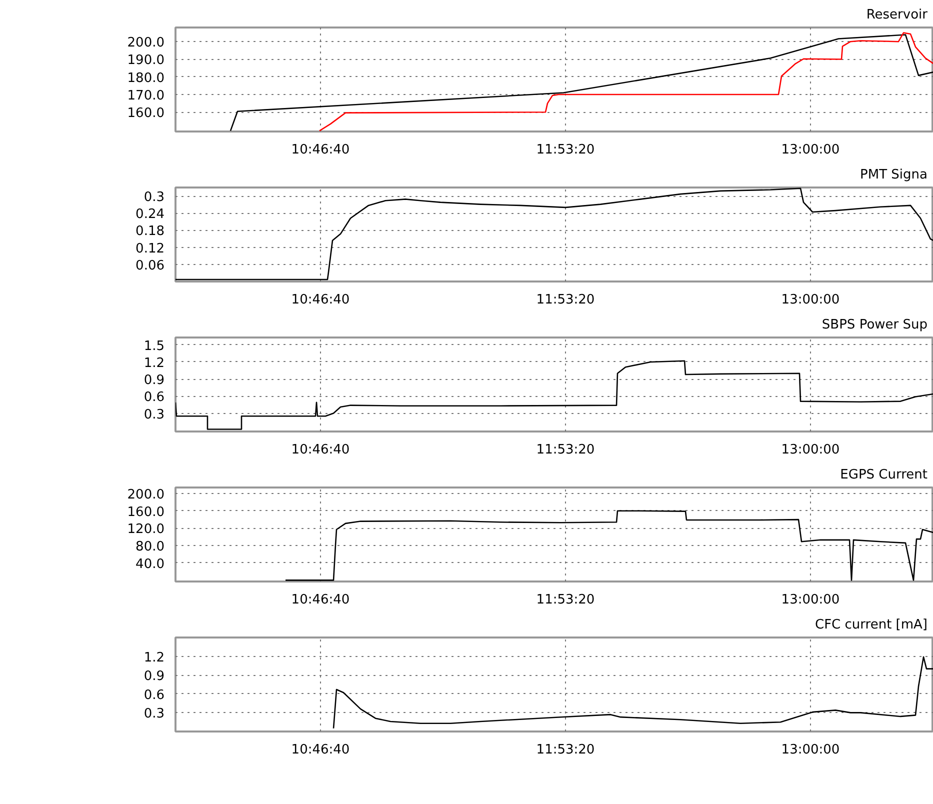 The image size is (933, 804). I want to click on y-tick-label: 80.0, so click(150, 547).